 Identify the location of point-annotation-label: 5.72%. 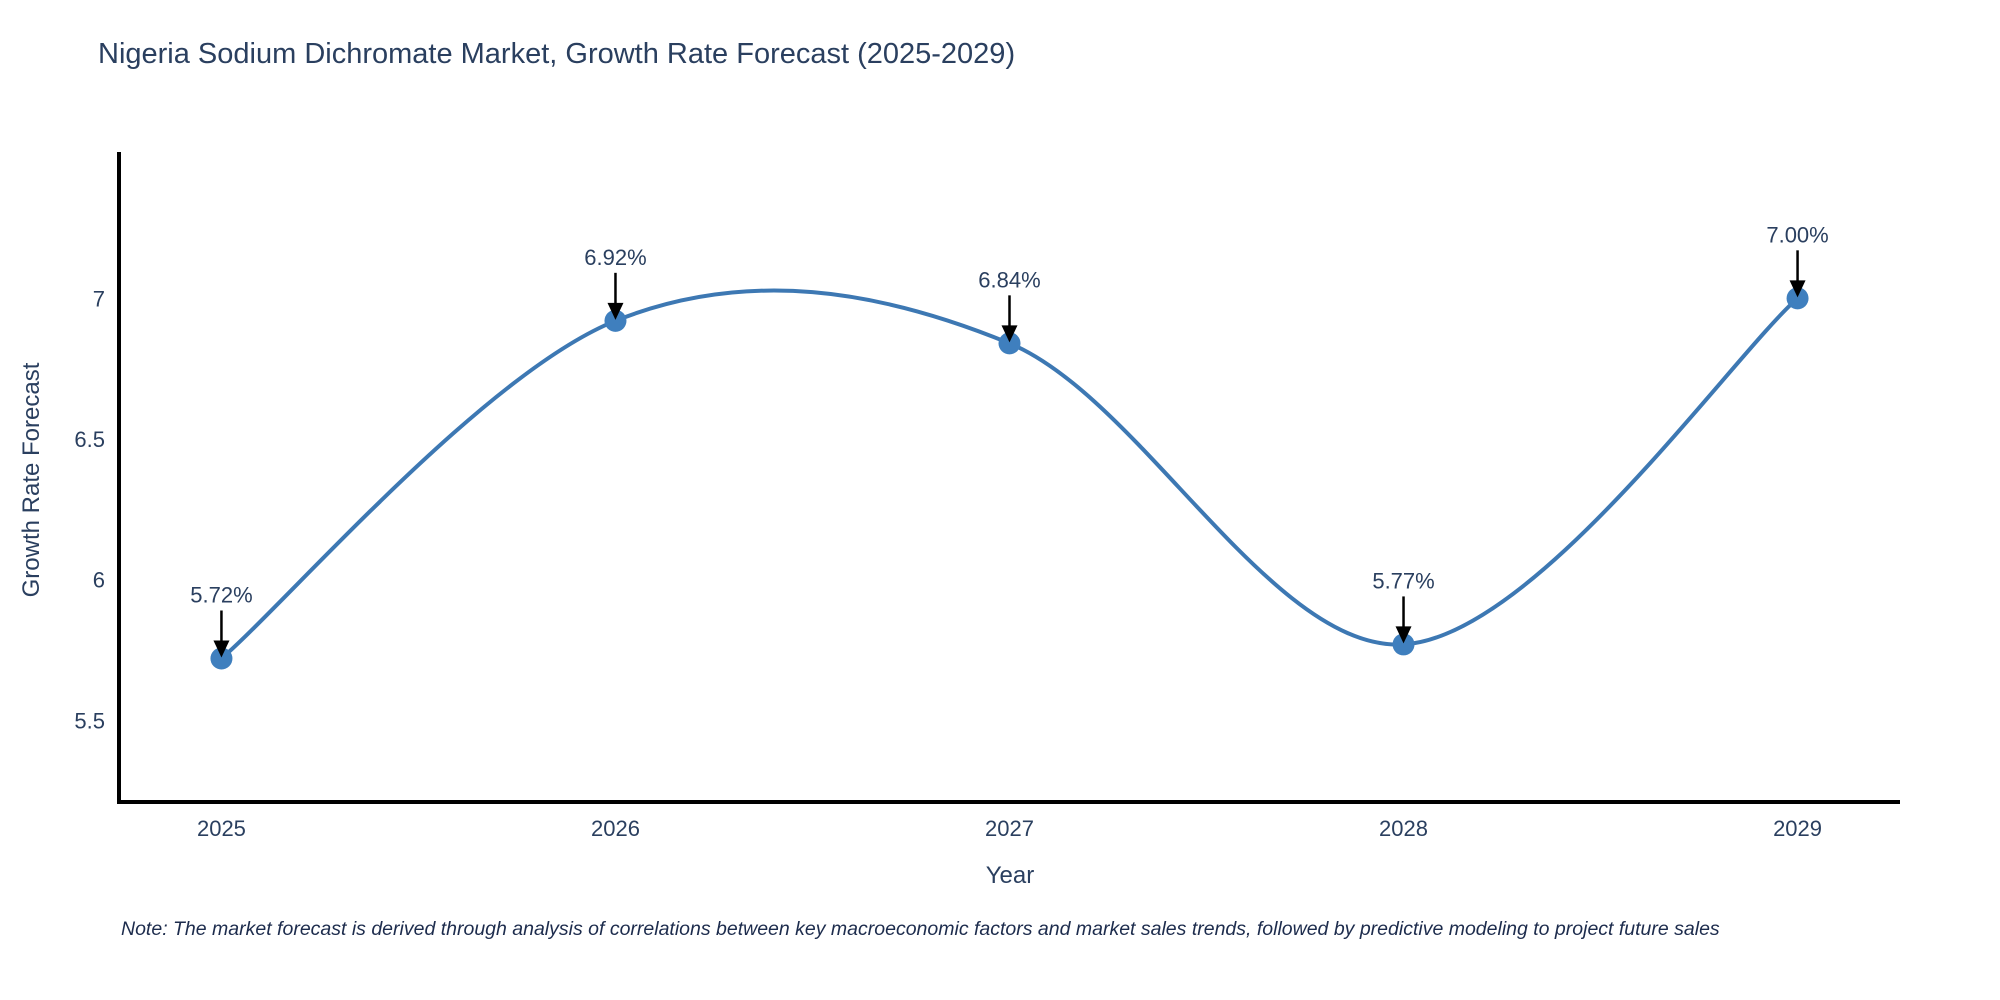
(221, 594).